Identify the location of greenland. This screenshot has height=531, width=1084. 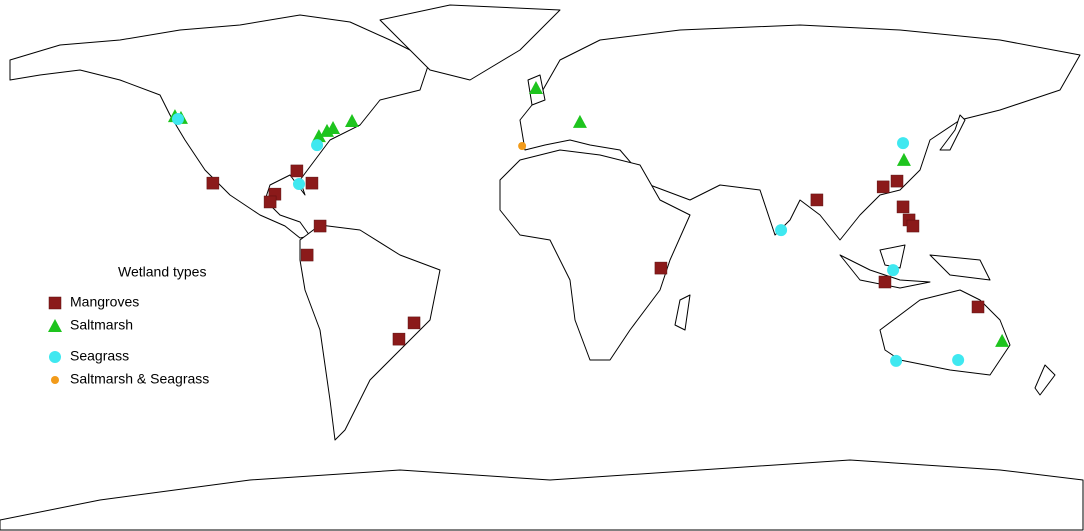
(470, 42).